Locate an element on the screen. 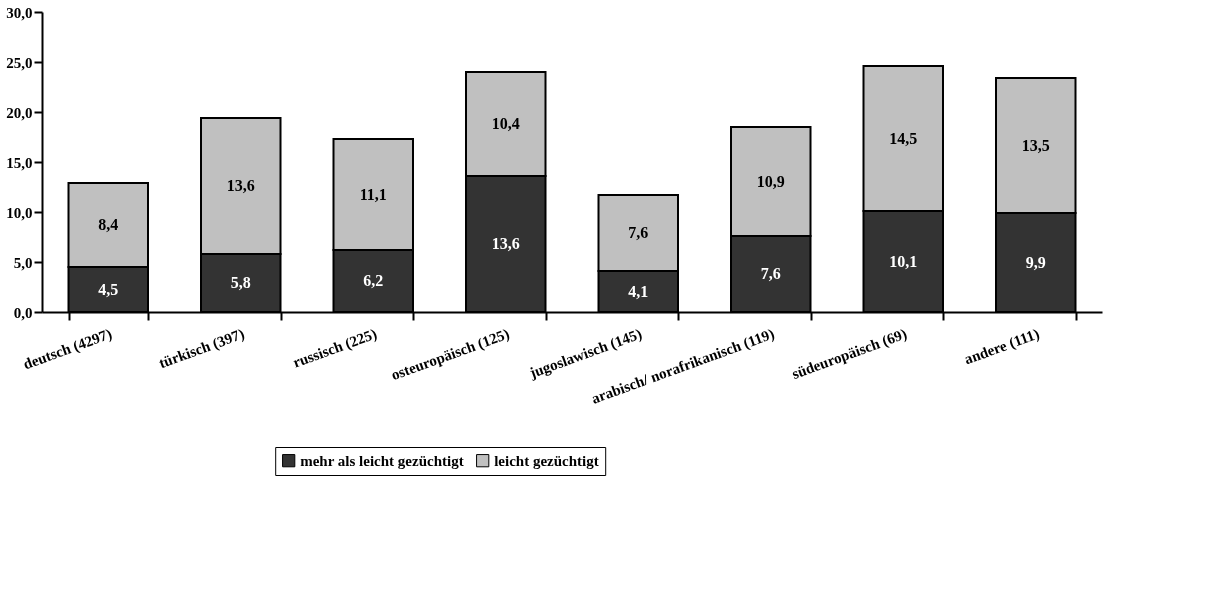  x-tick-label: andere (111) is located at coordinates (1002, 347).